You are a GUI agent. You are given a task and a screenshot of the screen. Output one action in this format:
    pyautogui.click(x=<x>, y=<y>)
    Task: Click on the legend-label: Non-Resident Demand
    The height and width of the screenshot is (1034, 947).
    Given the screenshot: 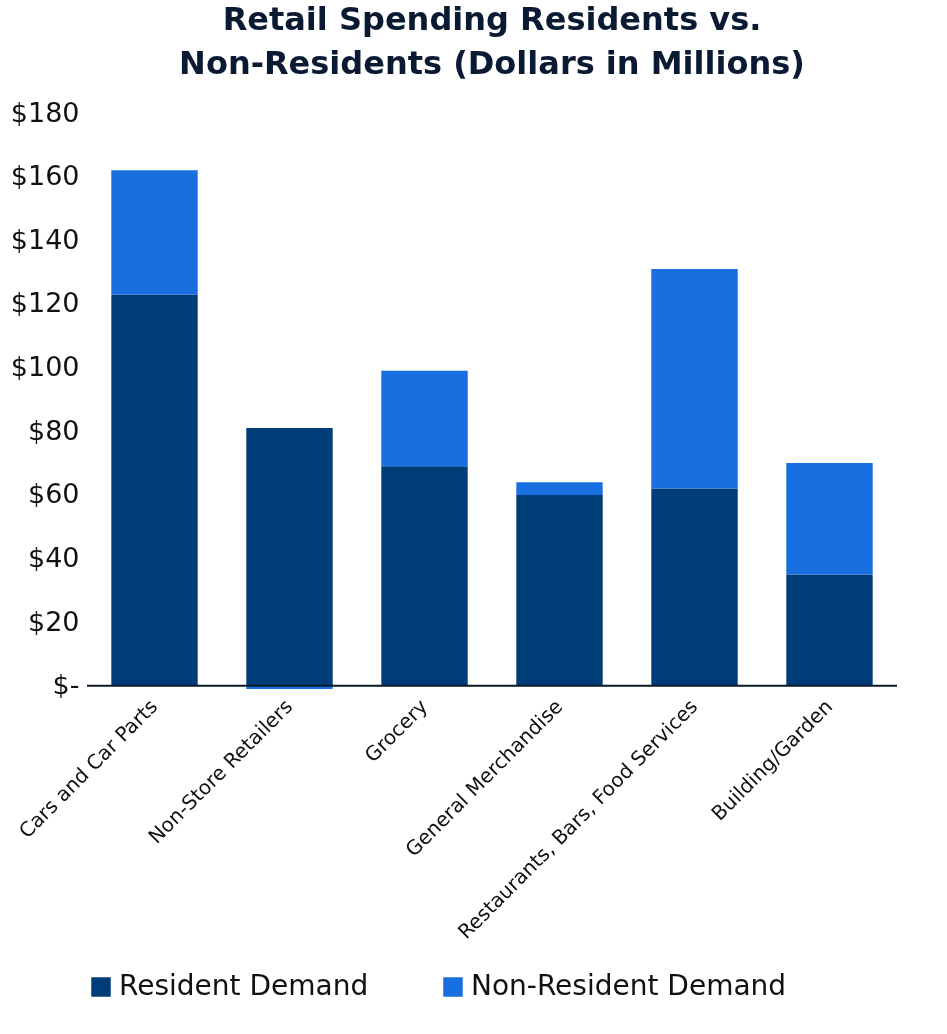 What is the action you would take?
    pyautogui.click(x=629, y=985)
    